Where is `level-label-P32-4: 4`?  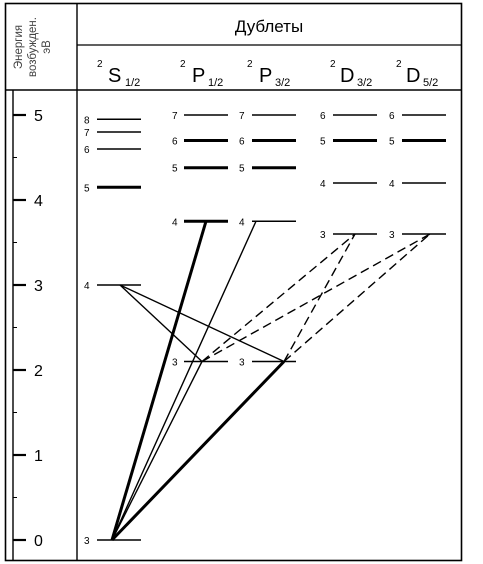
level-label-P32-4: 4 is located at coordinates (242, 222).